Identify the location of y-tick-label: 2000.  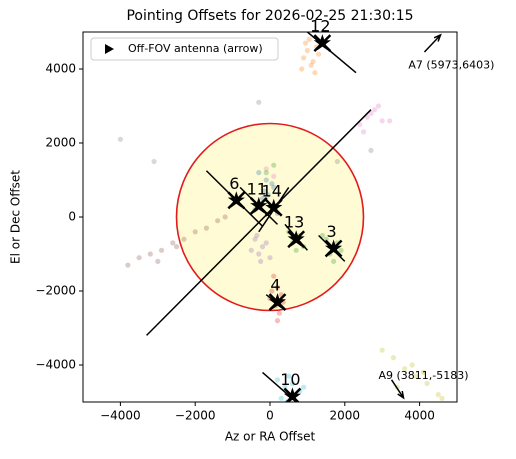
(60, 143).